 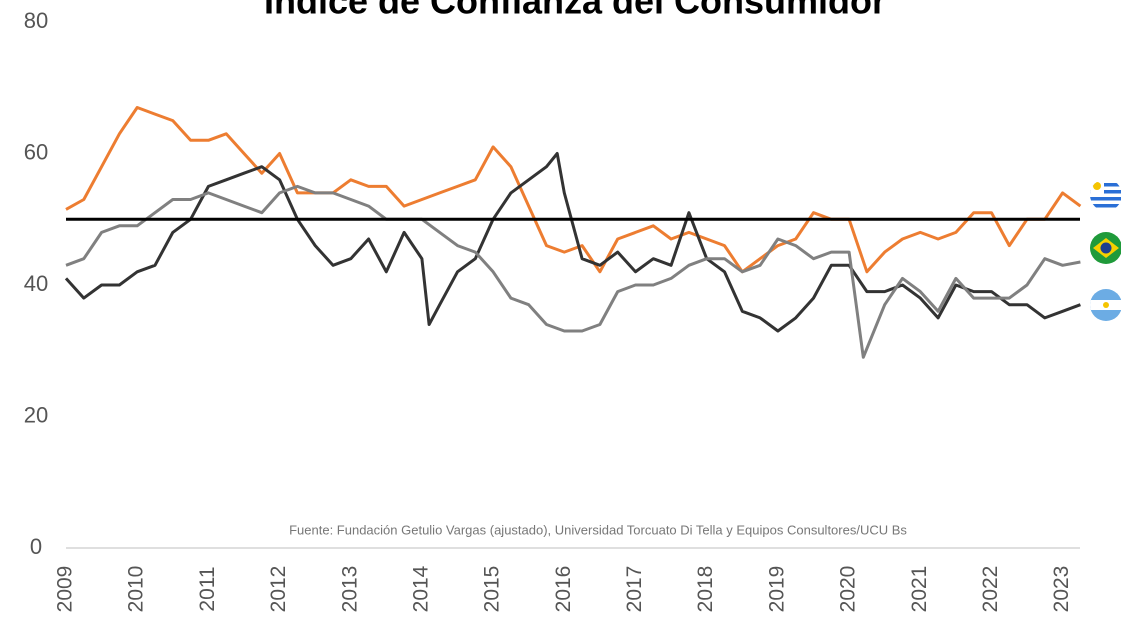 What do you see at coordinates (634, 589) in the screenshot?
I see `x-tick-label: 2017` at bounding box center [634, 589].